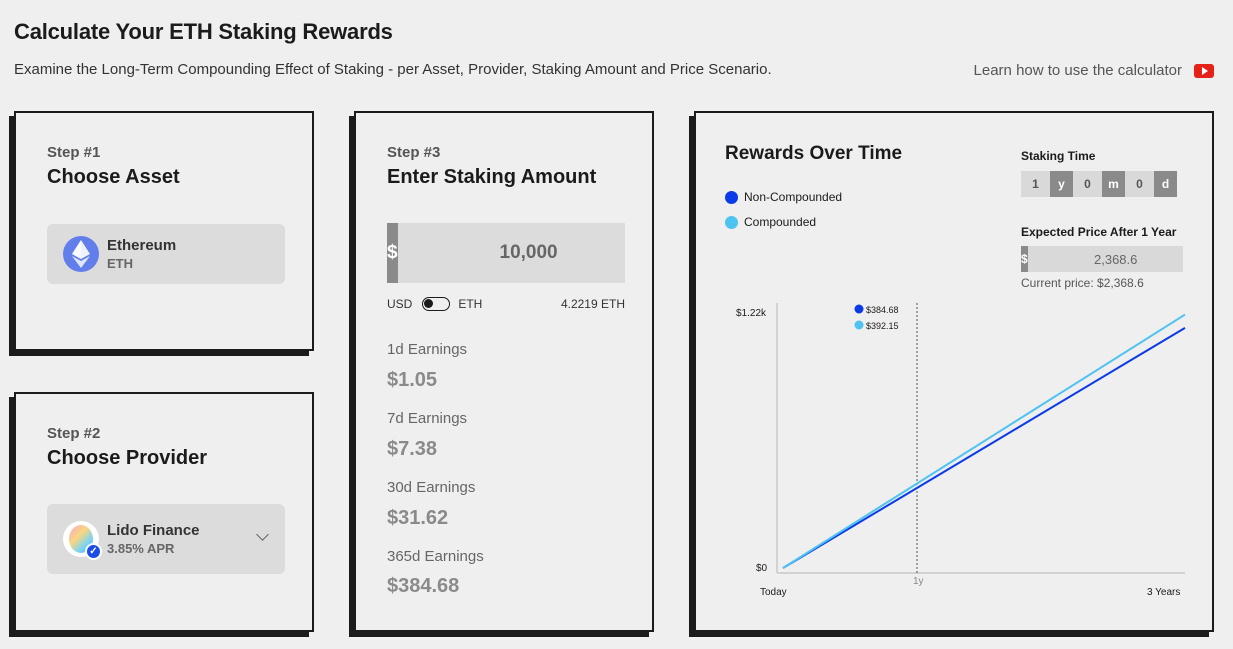 This screenshot has width=1233, height=649. I want to click on earnings-value-30d: $31.62, so click(418, 518).